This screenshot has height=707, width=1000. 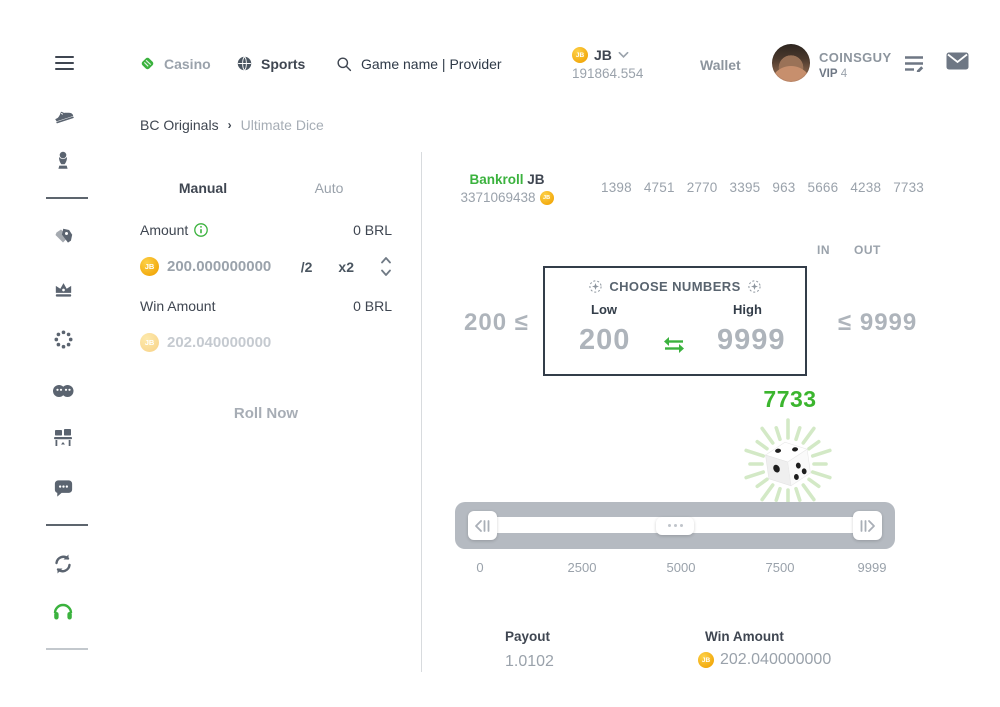 I want to click on slider-high-handle, so click(x=867, y=525).